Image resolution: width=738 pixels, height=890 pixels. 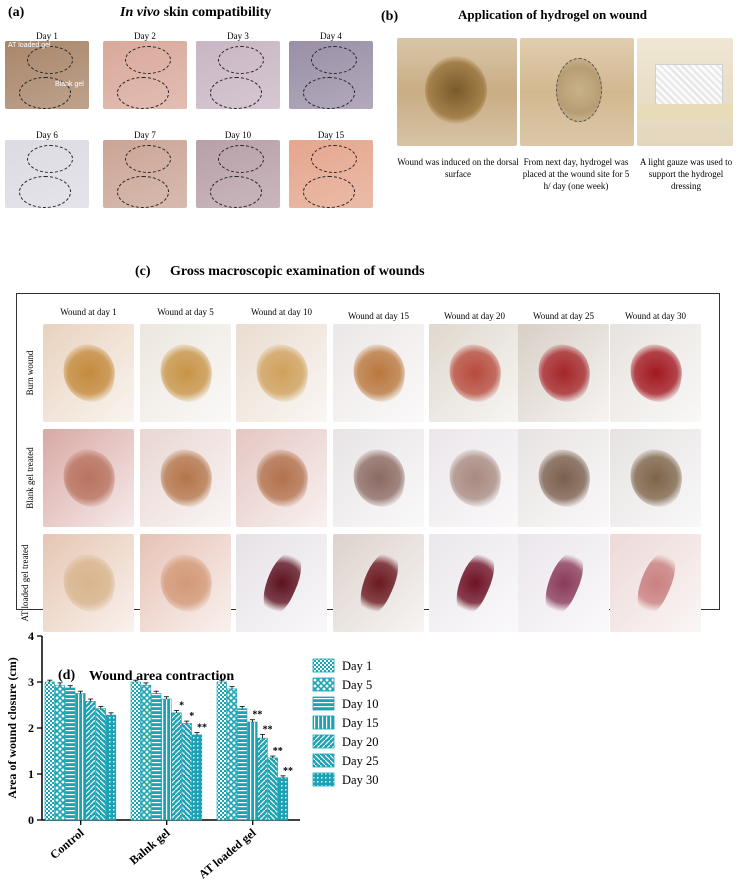 I want to click on legend-label: Day 25, so click(x=360, y=761).